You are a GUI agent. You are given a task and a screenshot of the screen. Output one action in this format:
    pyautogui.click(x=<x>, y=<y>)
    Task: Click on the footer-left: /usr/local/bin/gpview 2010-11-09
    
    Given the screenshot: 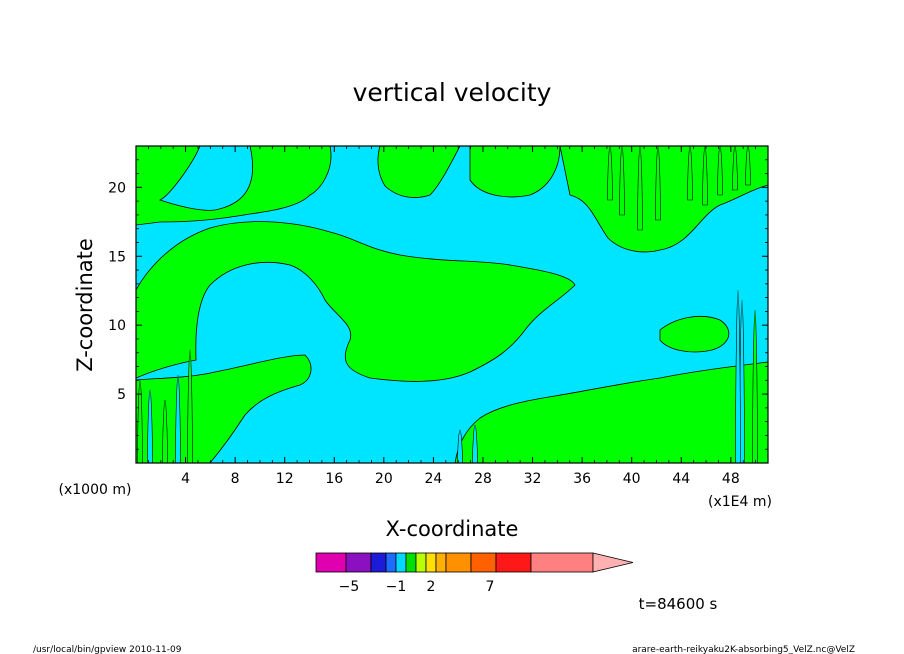 What is the action you would take?
    pyautogui.click(x=107, y=649)
    